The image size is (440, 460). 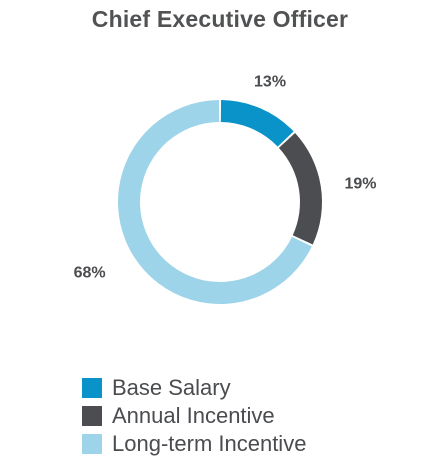 I want to click on slice-annual-incentive, so click(x=300, y=188).